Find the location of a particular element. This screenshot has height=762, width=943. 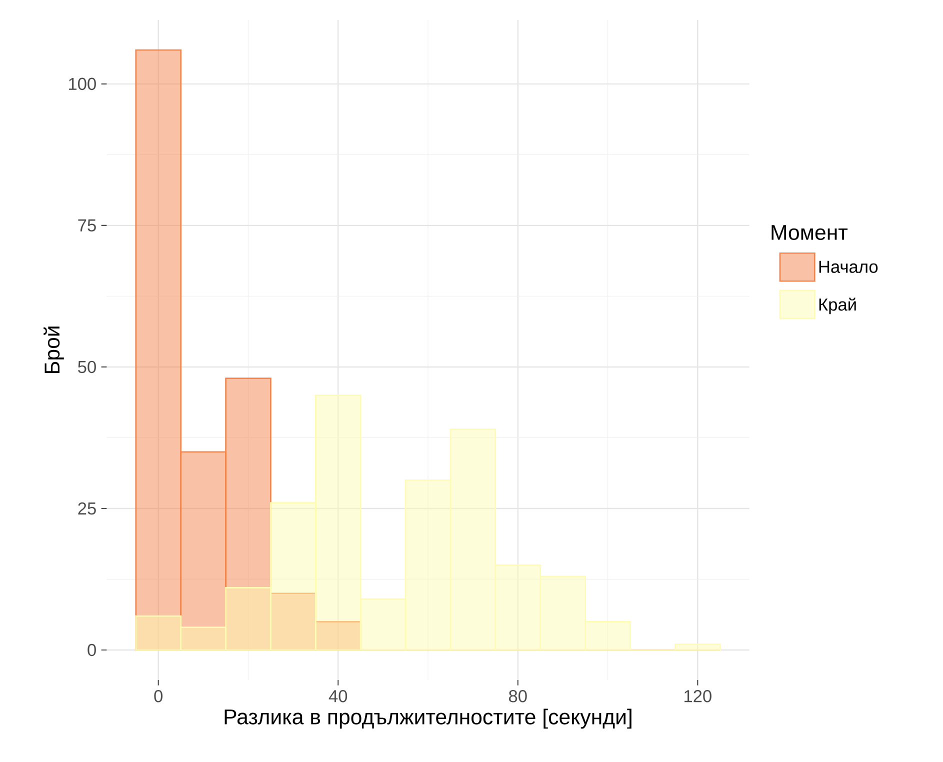

x-tick-label: 120 is located at coordinates (698, 696).